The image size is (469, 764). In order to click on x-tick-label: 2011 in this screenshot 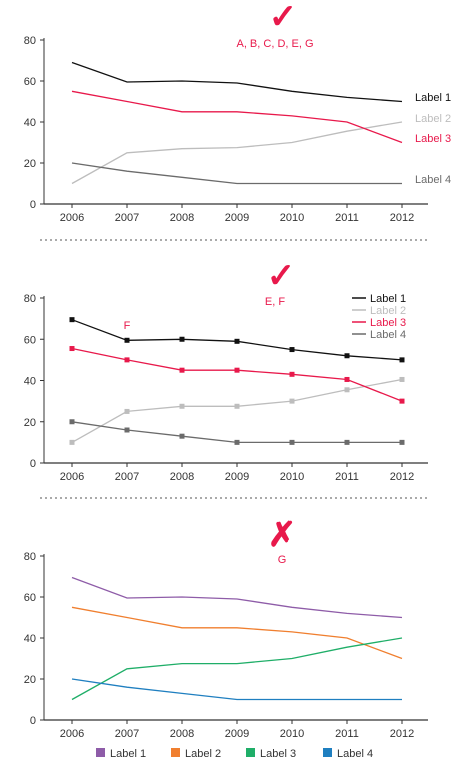, I will do `click(347, 218)`.